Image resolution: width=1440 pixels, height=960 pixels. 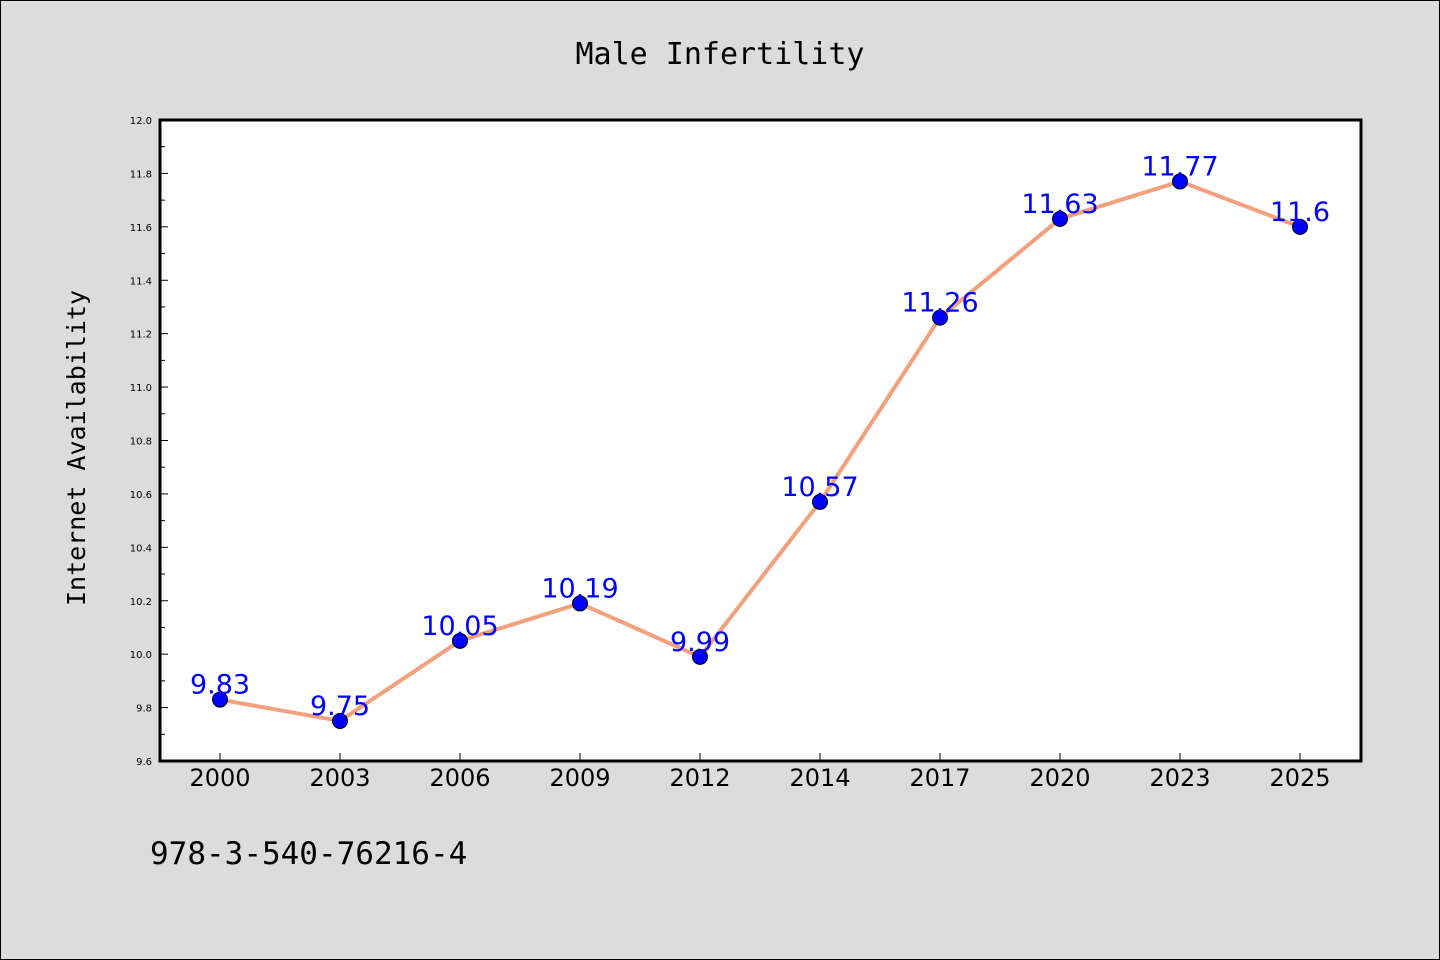 What do you see at coordinates (720, 54) in the screenshot?
I see `chart-title: Male Infertility` at bounding box center [720, 54].